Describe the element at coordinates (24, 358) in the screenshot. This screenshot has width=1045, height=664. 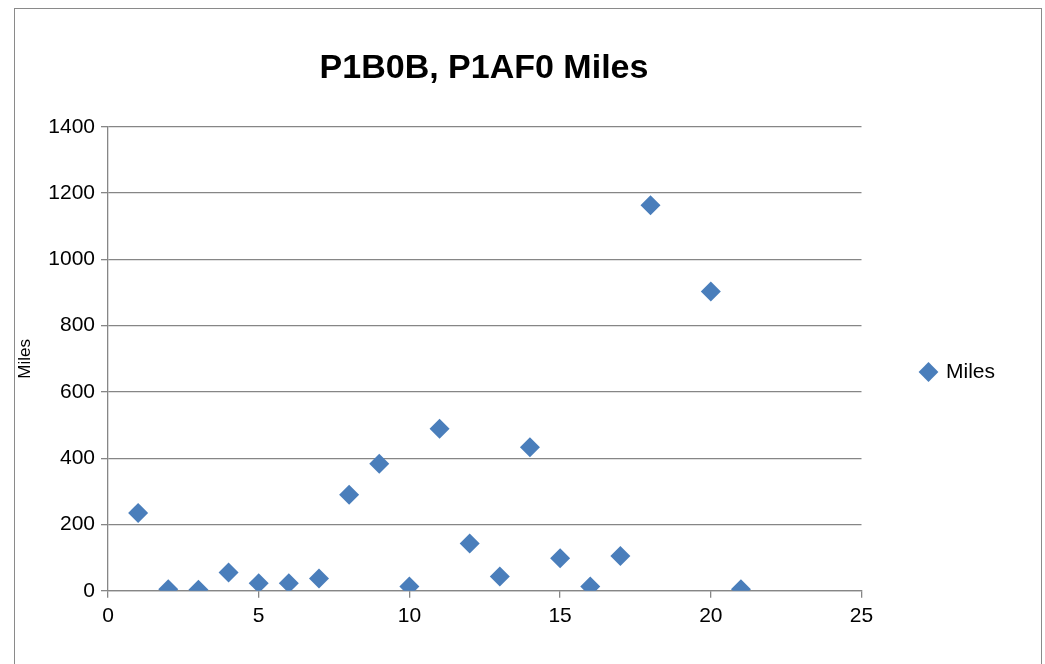
I see `y-axis-title: Miles` at that location.